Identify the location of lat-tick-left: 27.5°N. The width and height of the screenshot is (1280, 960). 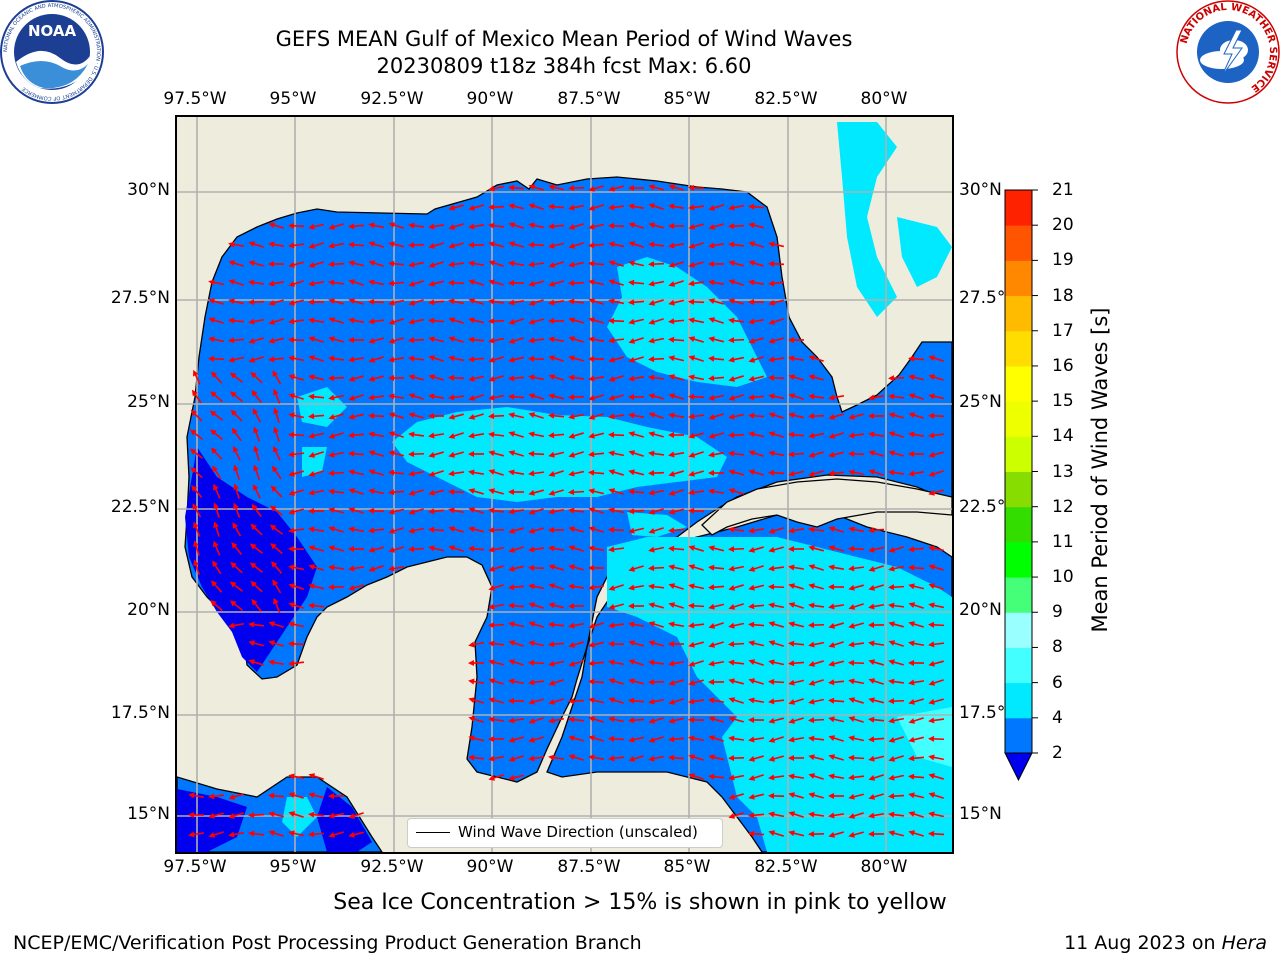
(140, 298).